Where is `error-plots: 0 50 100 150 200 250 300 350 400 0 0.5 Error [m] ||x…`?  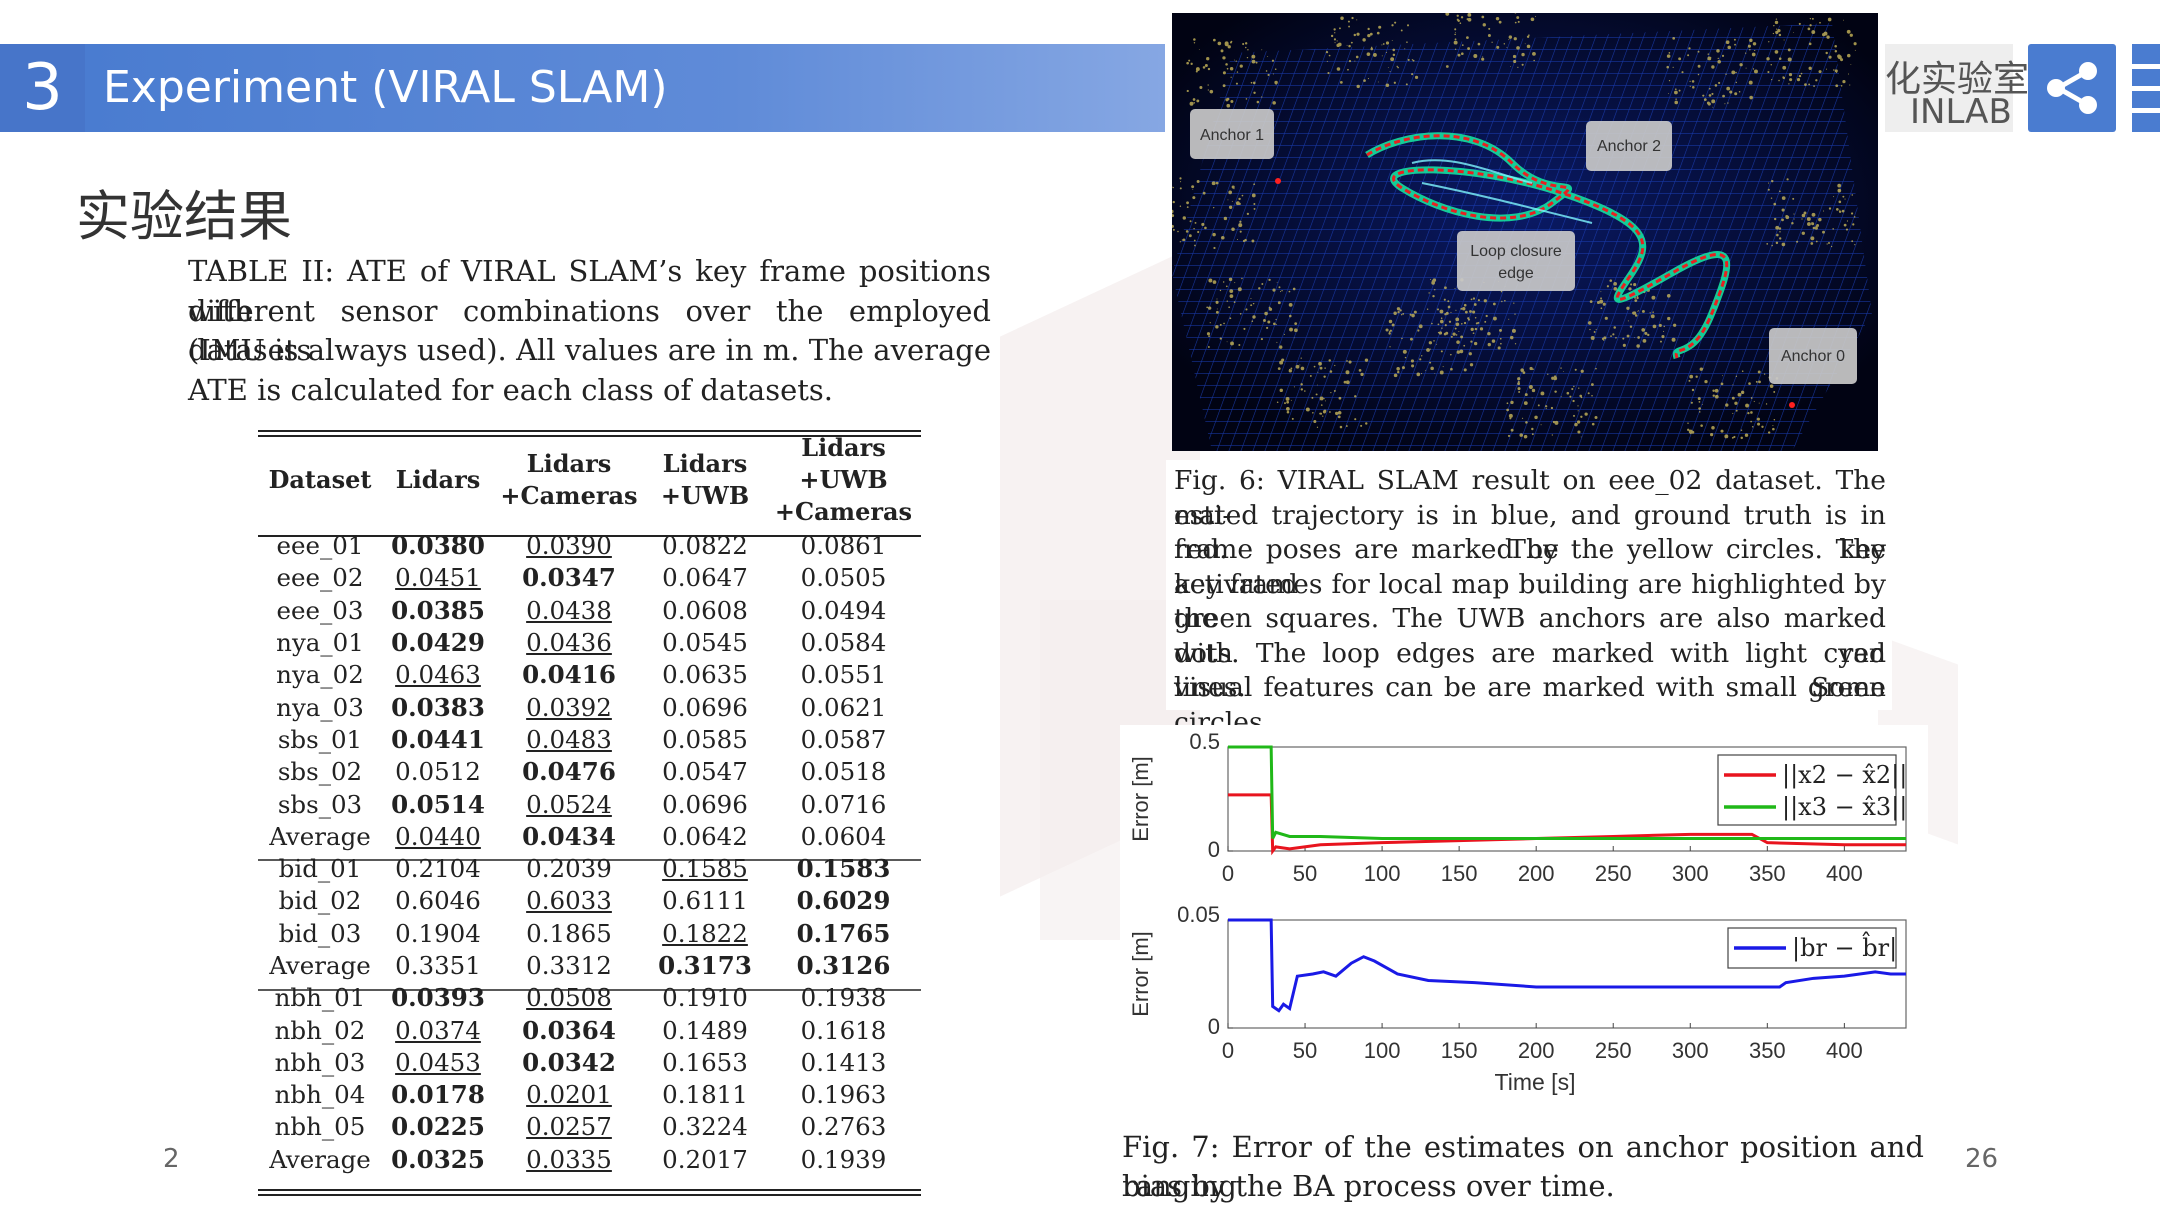
error-plots: 0 50 100 150 200 250 300 350 400 0 0.5 Error [m] ||x… is located at coordinates (1517, 912).